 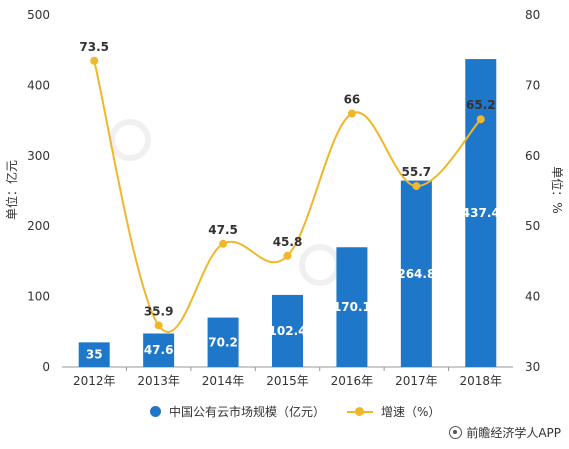 What do you see at coordinates (360, 411) in the screenshot?
I see `legend-line-swatch` at bounding box center [360, 411].